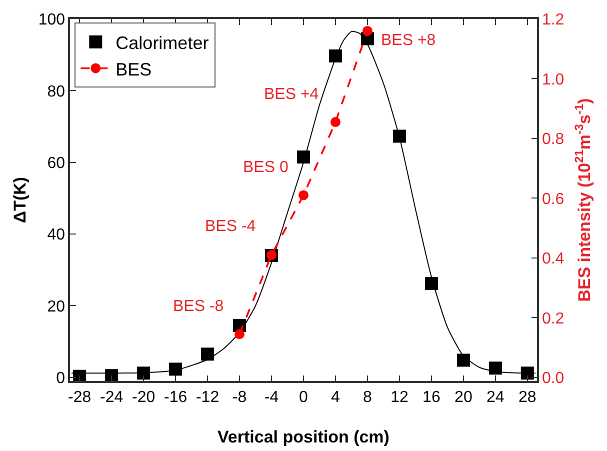 This screenshot has height=451, width=607. Describe the element at coordinates (144, 397) in the screenshot. I see `x-tick-label: -20` at that location.